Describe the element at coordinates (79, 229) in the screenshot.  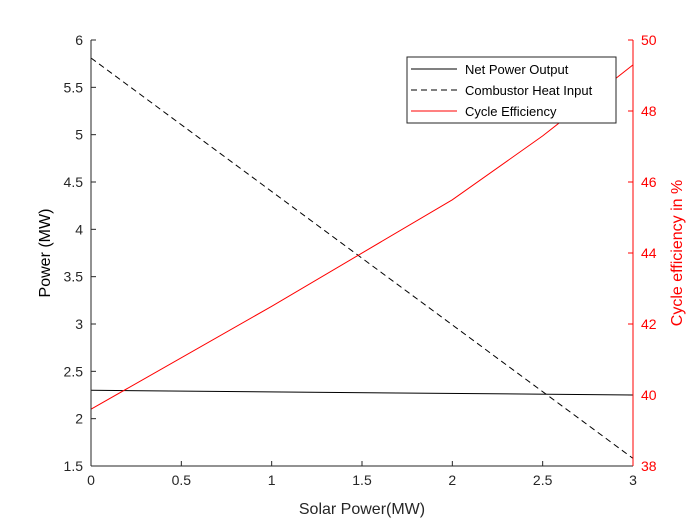
I see `left-y-tick-label: 4` at that location.